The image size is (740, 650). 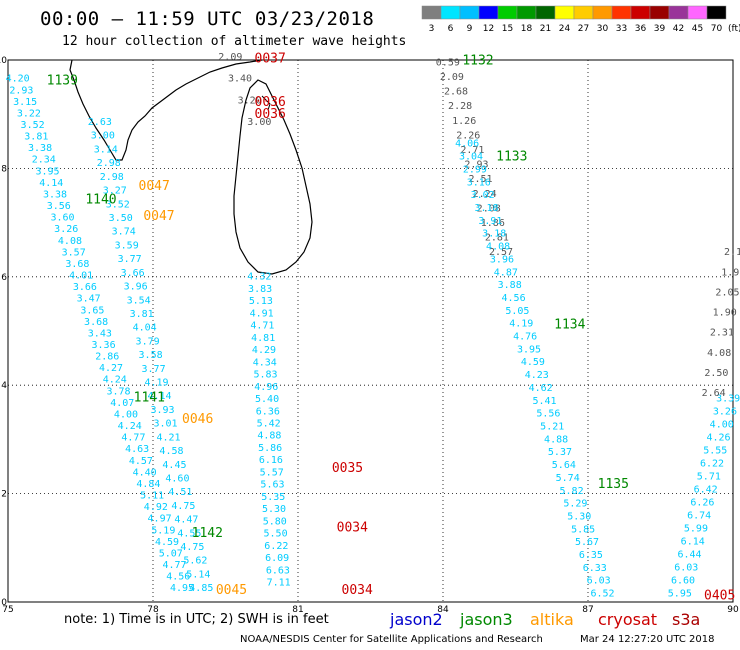 I want to click on wave-height-value: 5.82, so click(x=572, y=491).